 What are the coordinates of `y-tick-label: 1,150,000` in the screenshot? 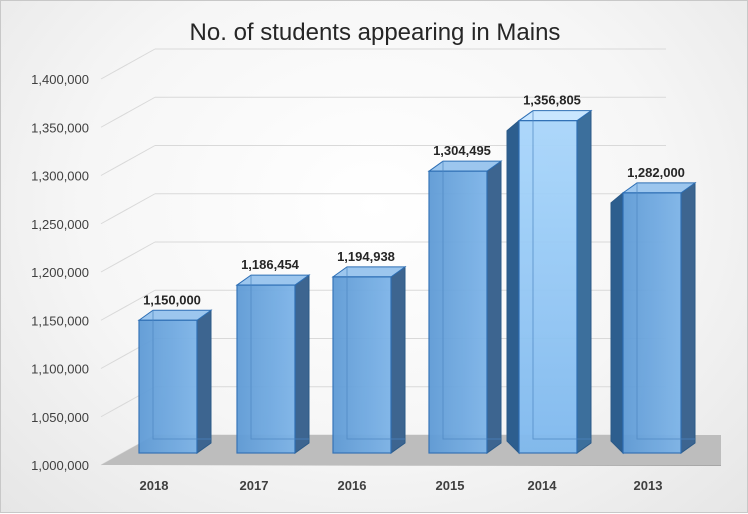 It's located at (60, 320).